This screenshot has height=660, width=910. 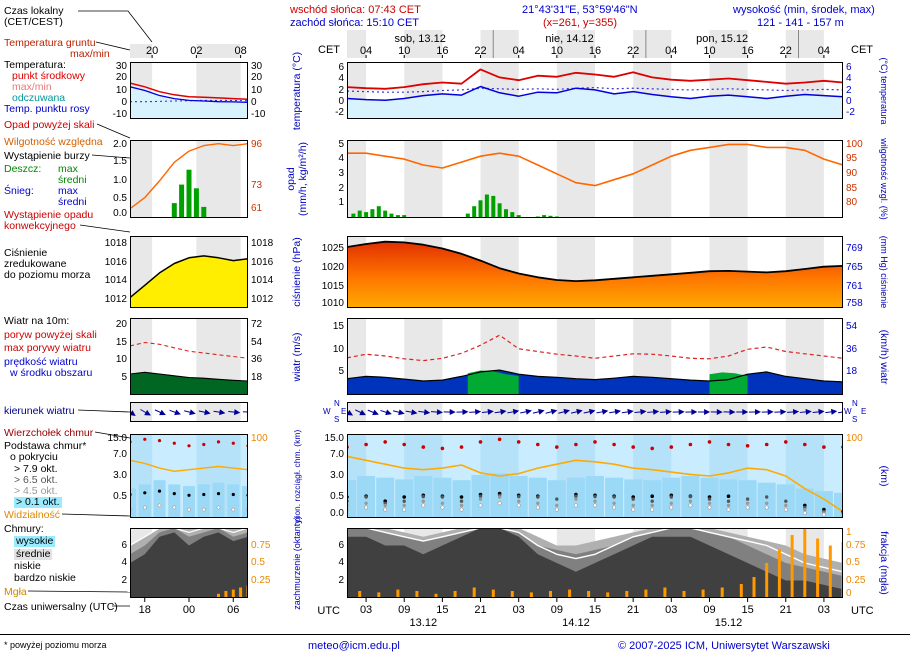 What do you see at coordinates (120, 144) in the screenshot?
I see `tick-label-opad: 2.0` at bounding box center [120, 144].